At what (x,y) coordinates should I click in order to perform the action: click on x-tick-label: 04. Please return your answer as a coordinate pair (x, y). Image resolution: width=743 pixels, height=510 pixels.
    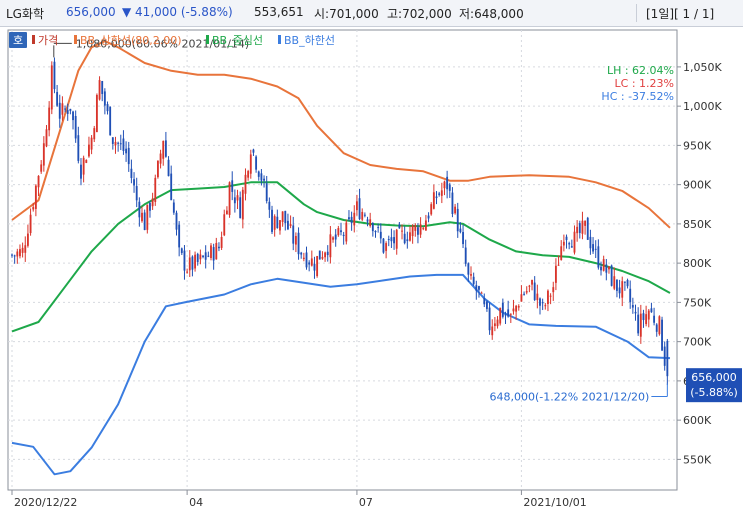
    Looking at the image, I should click on (196, 502).